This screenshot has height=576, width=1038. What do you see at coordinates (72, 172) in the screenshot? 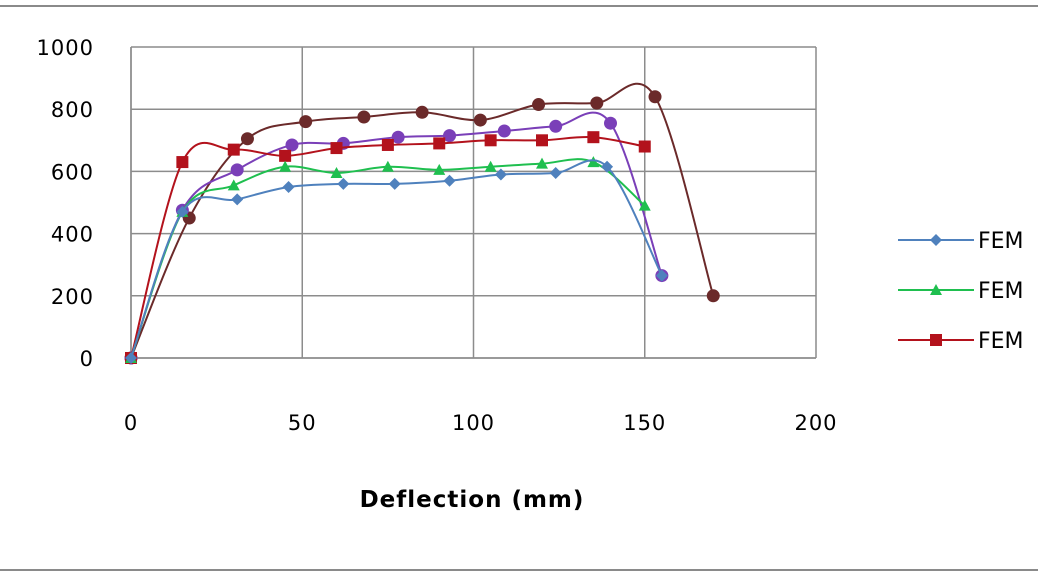
I see `y-tick-label: 600` at bounding box center [72, 172].